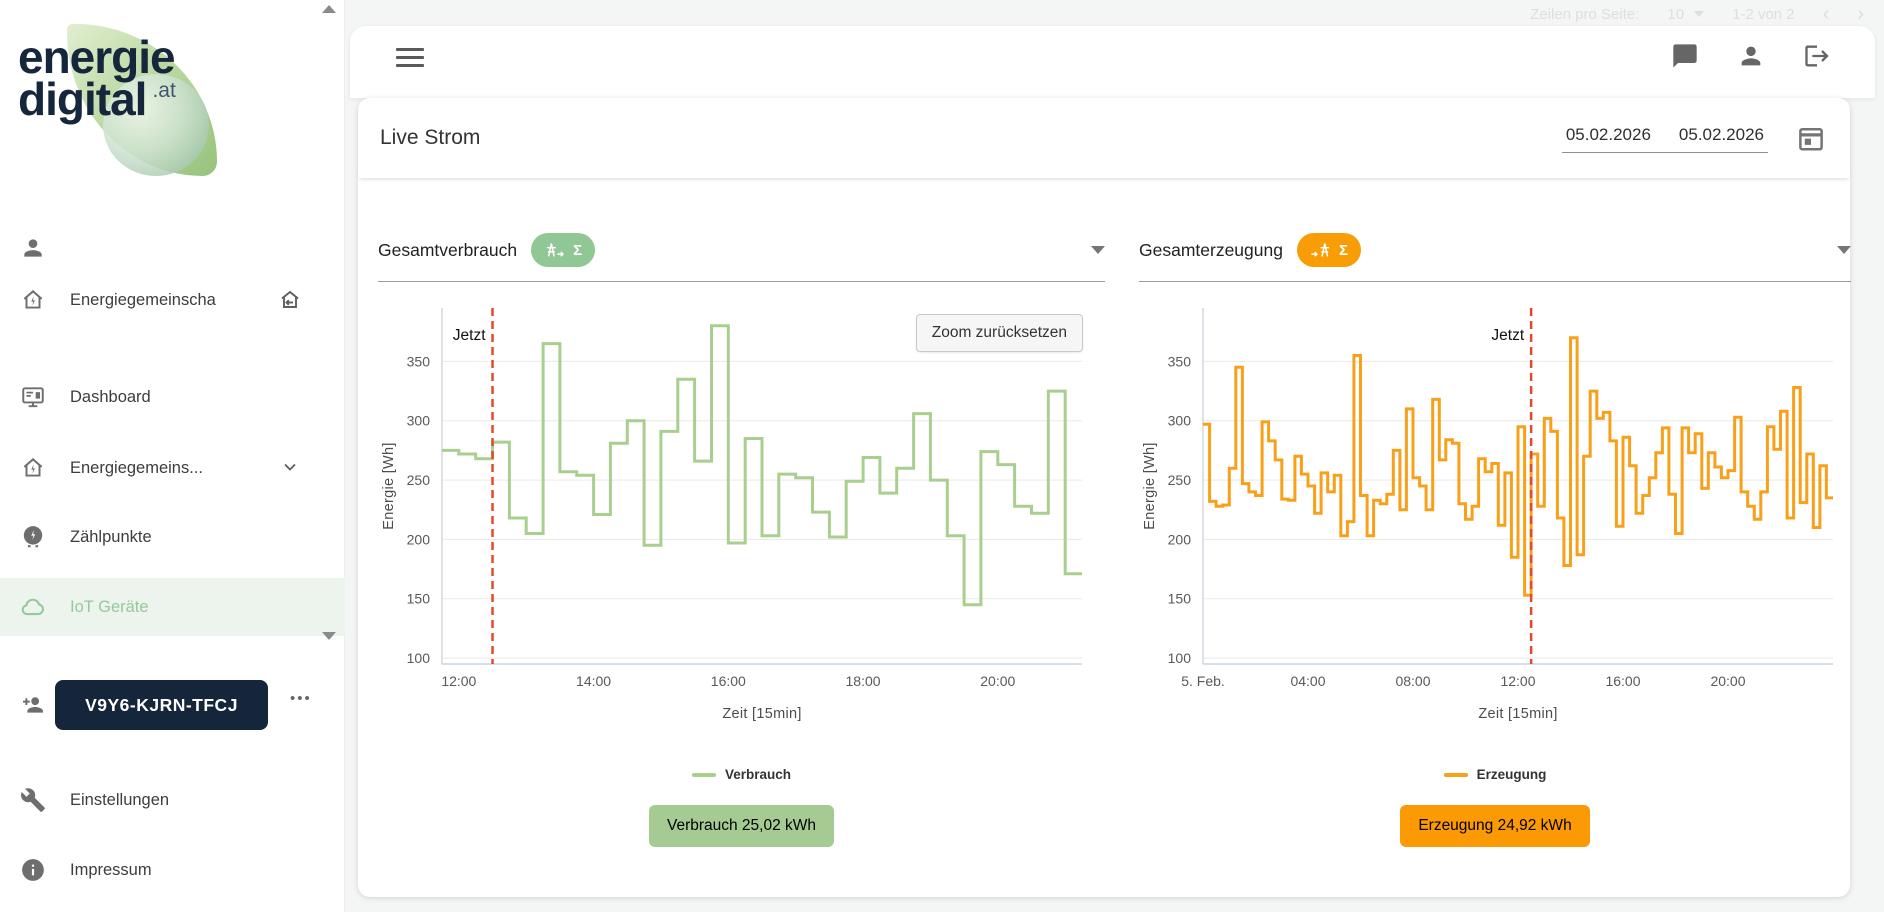  What do you see at coordinates (863, 681) in the screenshot?
I see `svg-text: 18:00` at bounding box center [863, 681].